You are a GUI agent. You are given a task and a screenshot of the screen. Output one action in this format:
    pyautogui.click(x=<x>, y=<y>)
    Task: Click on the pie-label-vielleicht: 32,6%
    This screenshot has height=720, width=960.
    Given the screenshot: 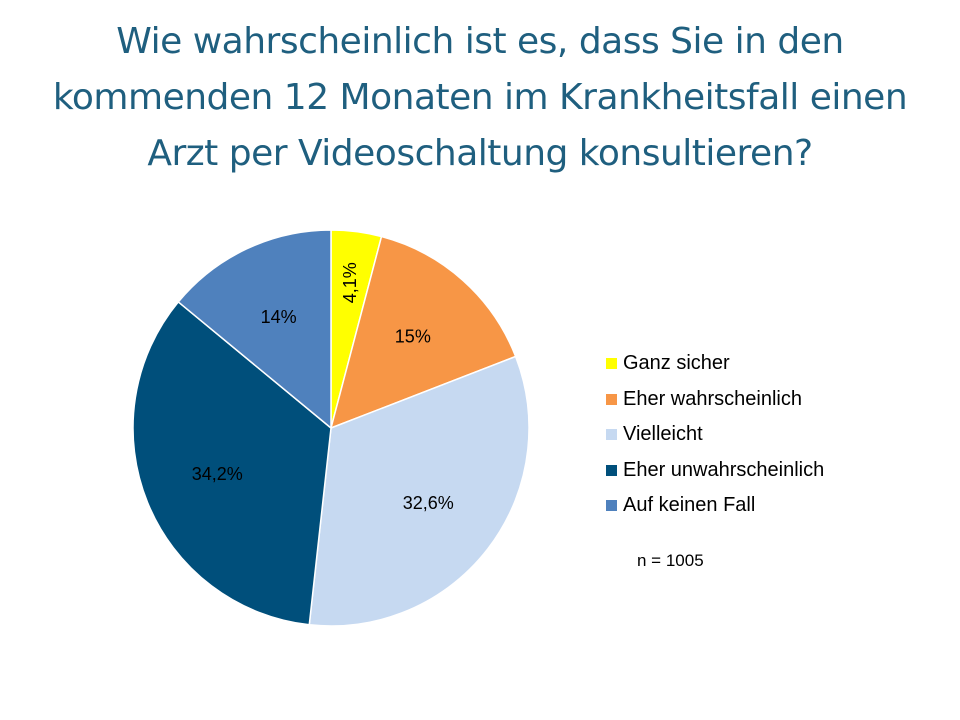 What is the action you would take?
    pyautogui.click(x=428, y=503)
    